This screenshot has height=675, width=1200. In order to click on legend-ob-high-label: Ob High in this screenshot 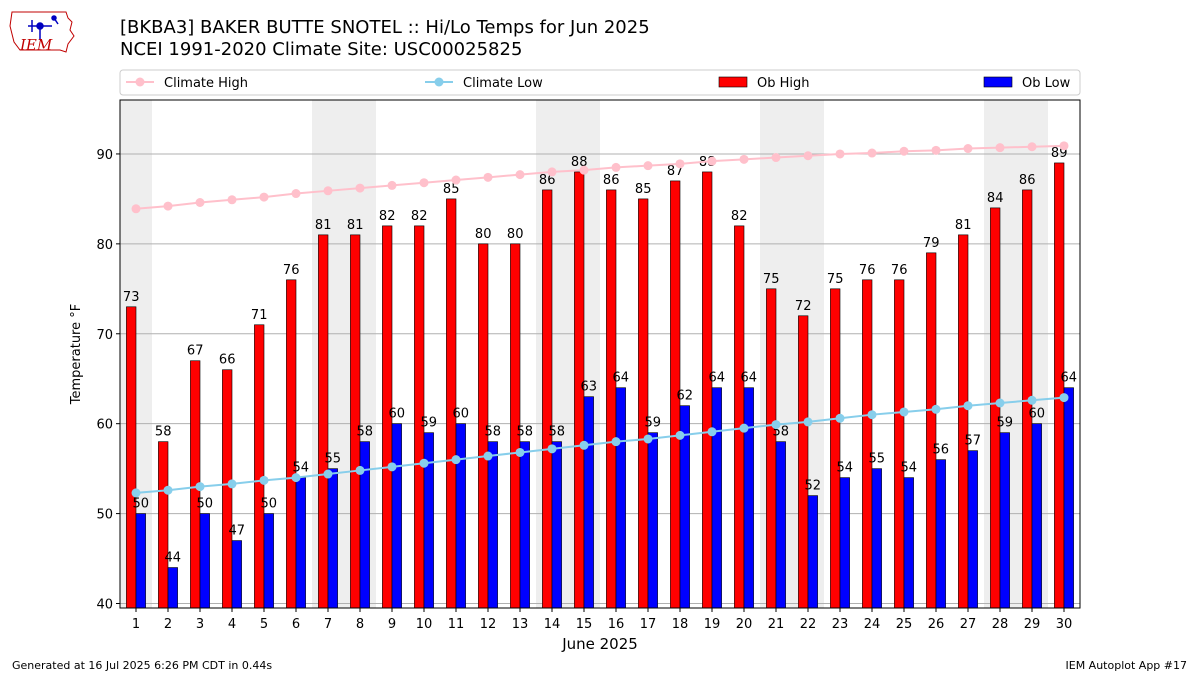, I will do `click(783, 83)`.